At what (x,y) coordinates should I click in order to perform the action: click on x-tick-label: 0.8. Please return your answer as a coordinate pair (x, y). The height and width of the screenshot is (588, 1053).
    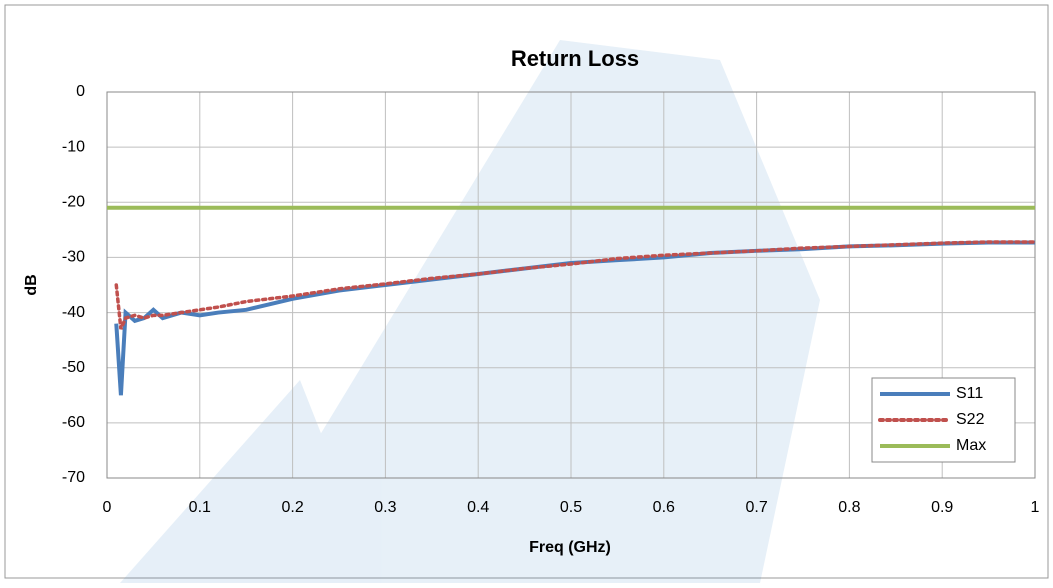
    Looking at the image, I should click on (849, 507).